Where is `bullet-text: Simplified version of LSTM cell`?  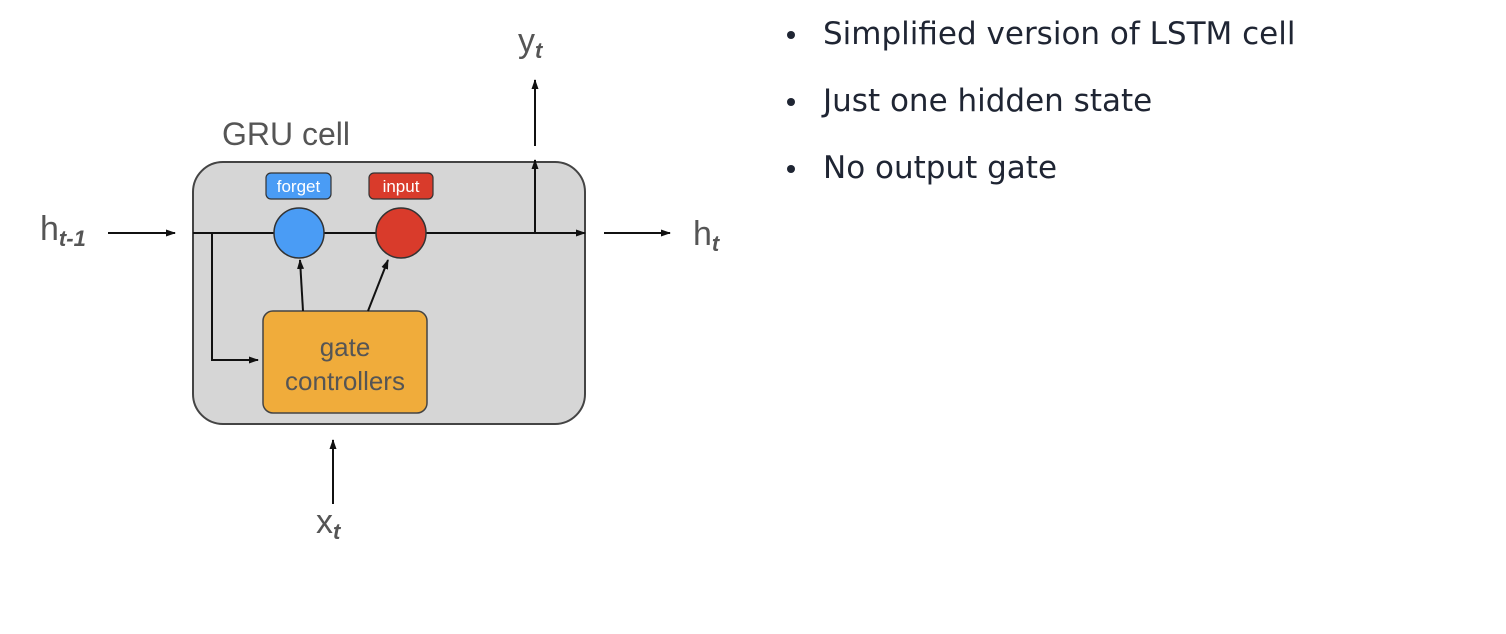 bullet-text: Simplified version of LSTM cell is located at coordinates (1059, 34).